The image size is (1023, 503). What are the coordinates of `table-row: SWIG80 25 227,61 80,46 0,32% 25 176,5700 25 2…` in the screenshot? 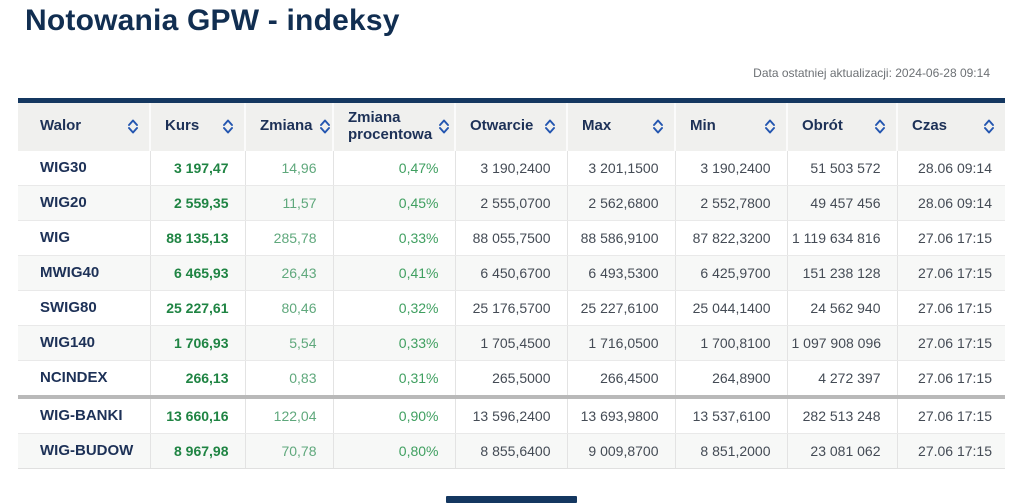 It's located at (511, 308).